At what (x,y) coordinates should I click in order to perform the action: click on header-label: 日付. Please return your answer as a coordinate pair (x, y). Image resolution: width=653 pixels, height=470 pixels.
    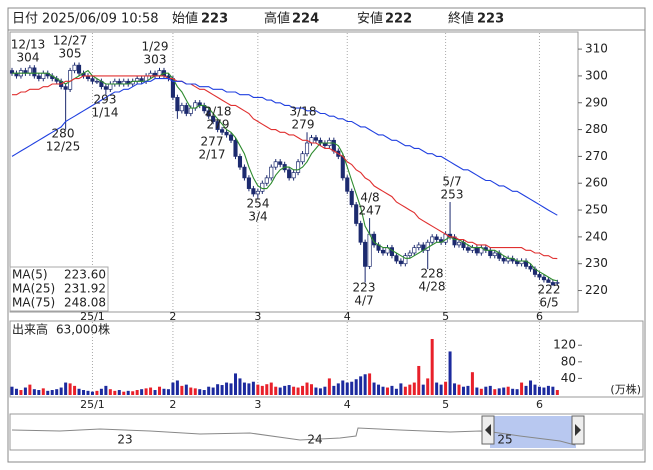
    Looking at the image, I should click on (25, 19).